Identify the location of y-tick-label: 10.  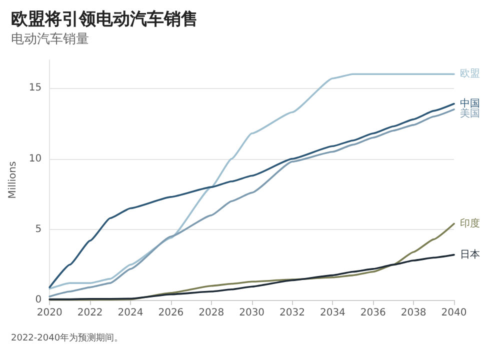
(35, 158).